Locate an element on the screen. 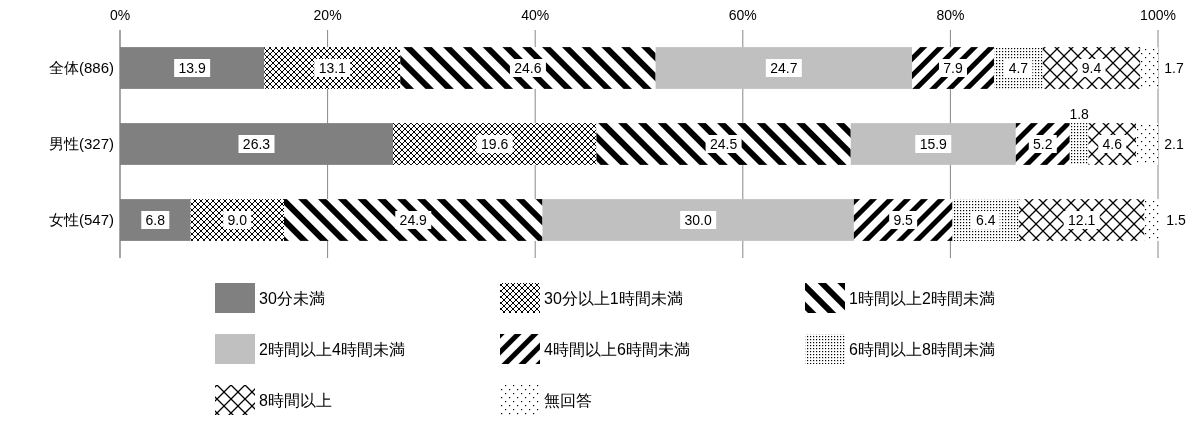 Image resolution: width=1204 pixels, height=434 pixels. data-label: 6.4 is located at coordinates (985, 220).